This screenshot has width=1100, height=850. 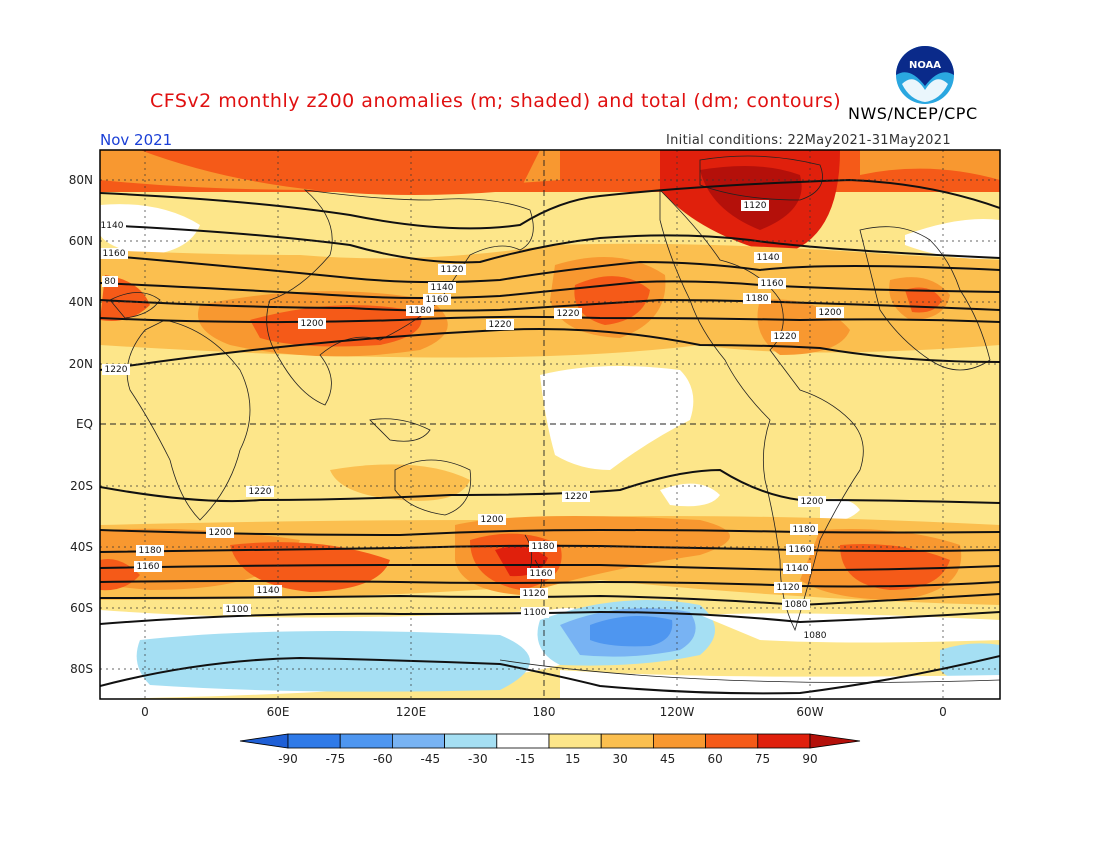 What do you see at coordinates (81, 608) in the screenshot?
I see `lat-label: 60S` at bounding box center [81, 608].